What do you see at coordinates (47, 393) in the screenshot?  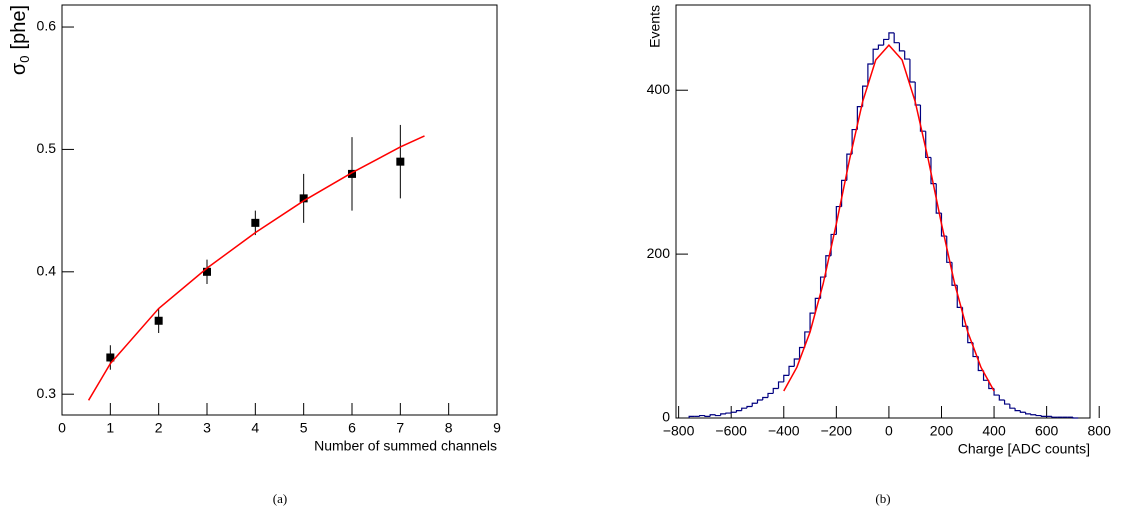 I see `y-tick-label: 0.3` at bounding box center [47, 393].